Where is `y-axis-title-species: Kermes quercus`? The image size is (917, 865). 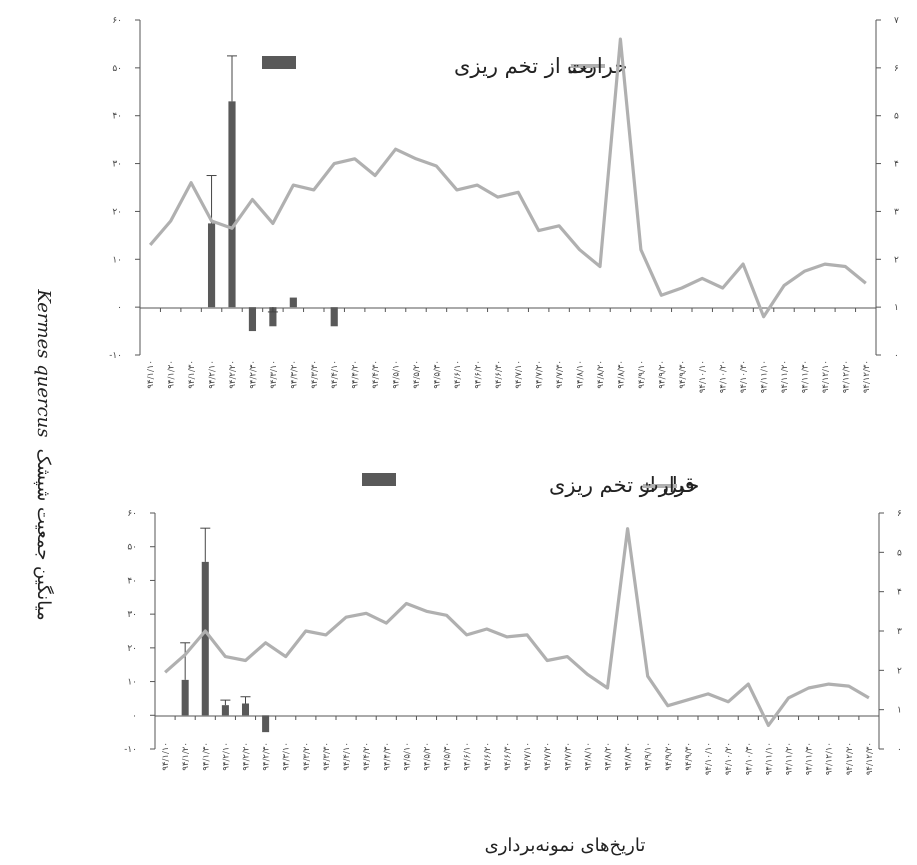
y-axis-title-species: Kermes quercus is located at coordinates (43, 362).